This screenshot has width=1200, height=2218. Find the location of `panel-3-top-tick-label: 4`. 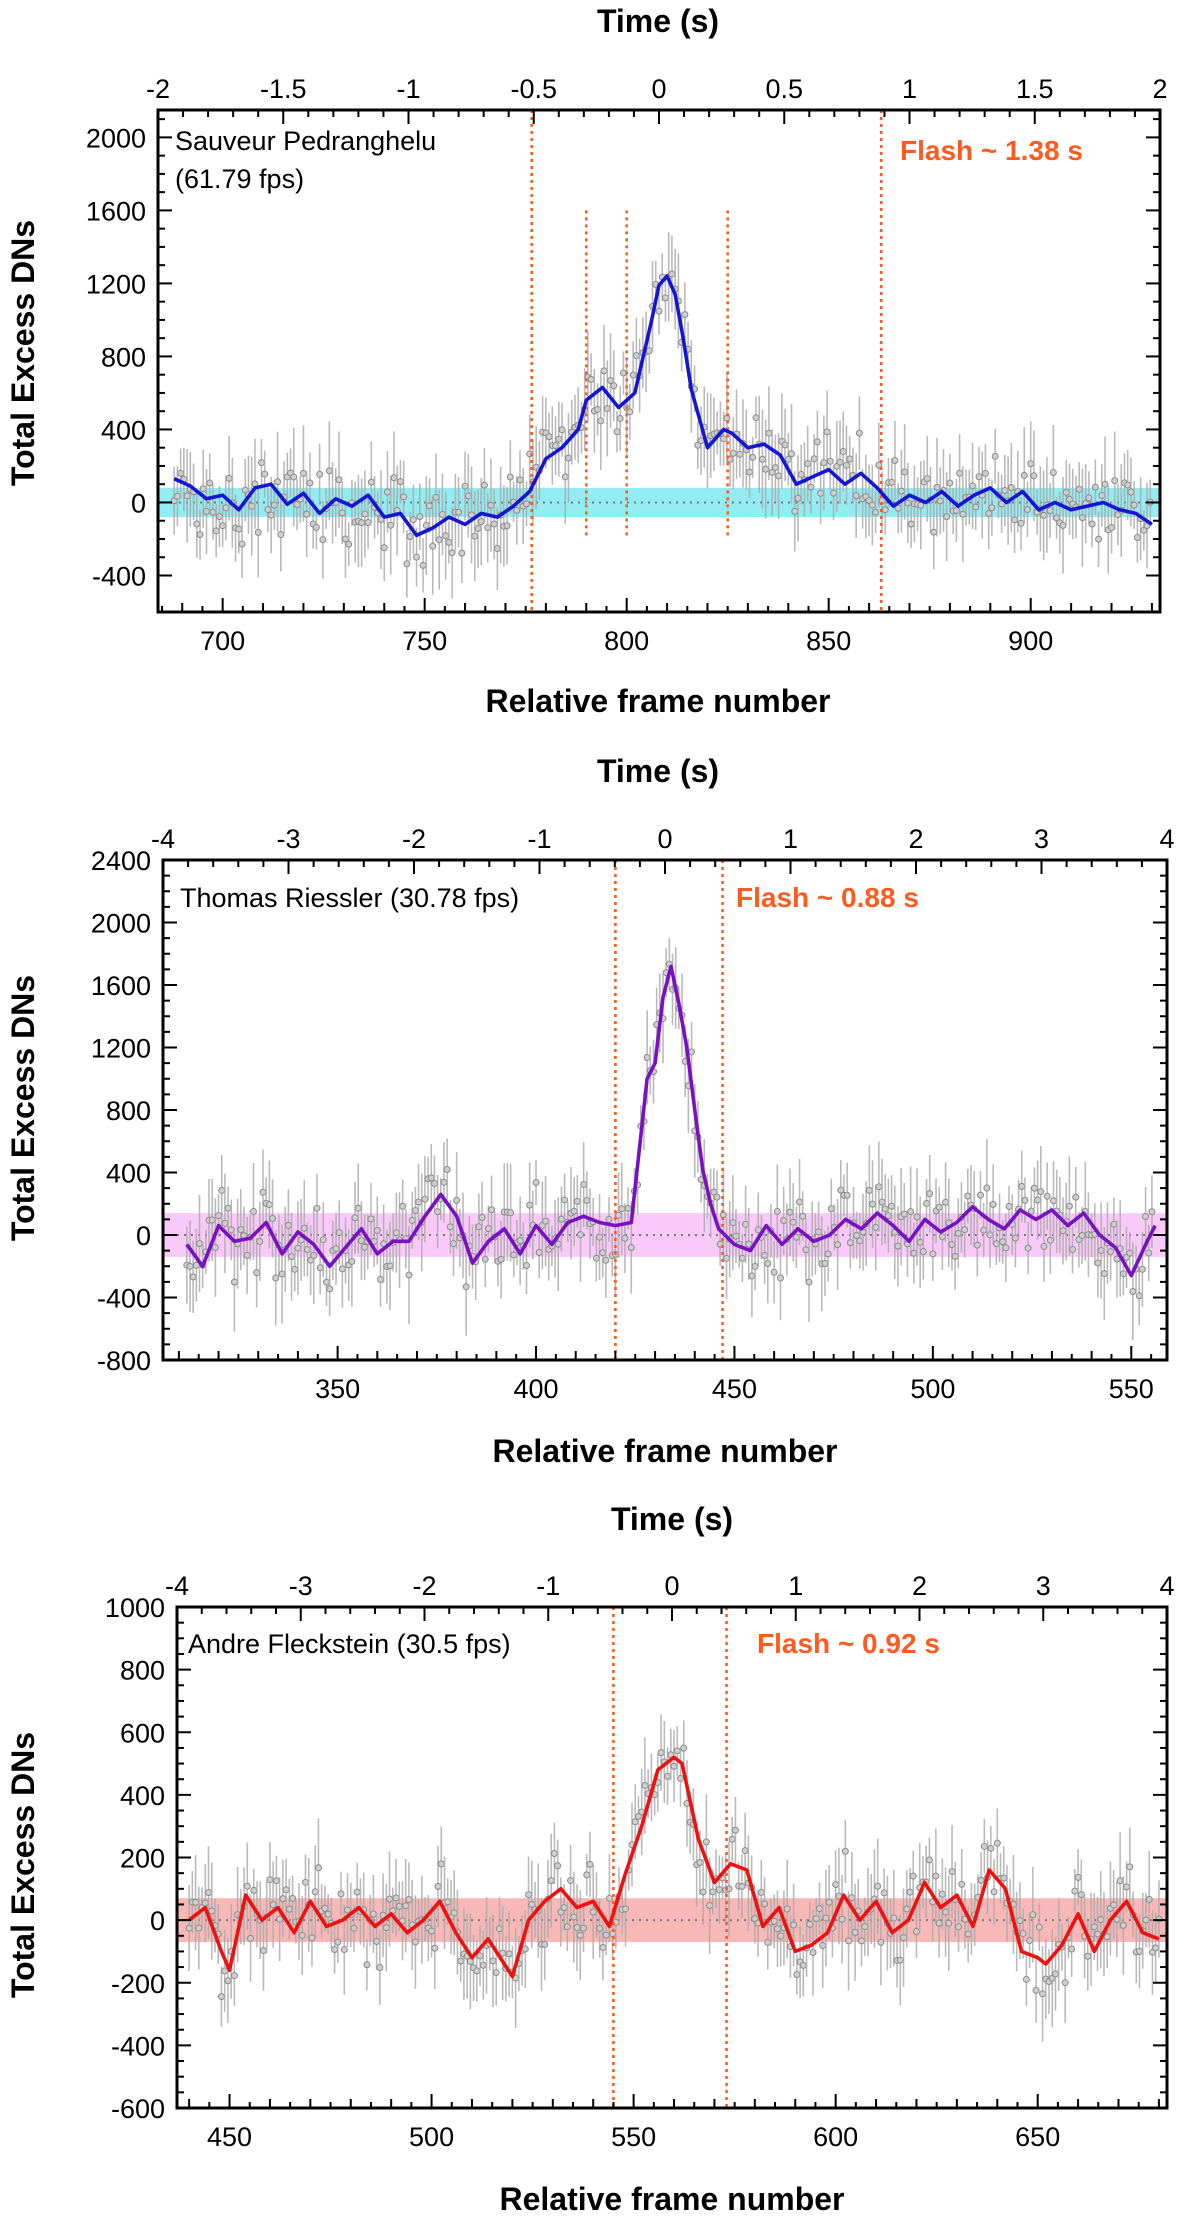

panel-3-top-tick-label: 4 is located at coordinates (1166, 1586).